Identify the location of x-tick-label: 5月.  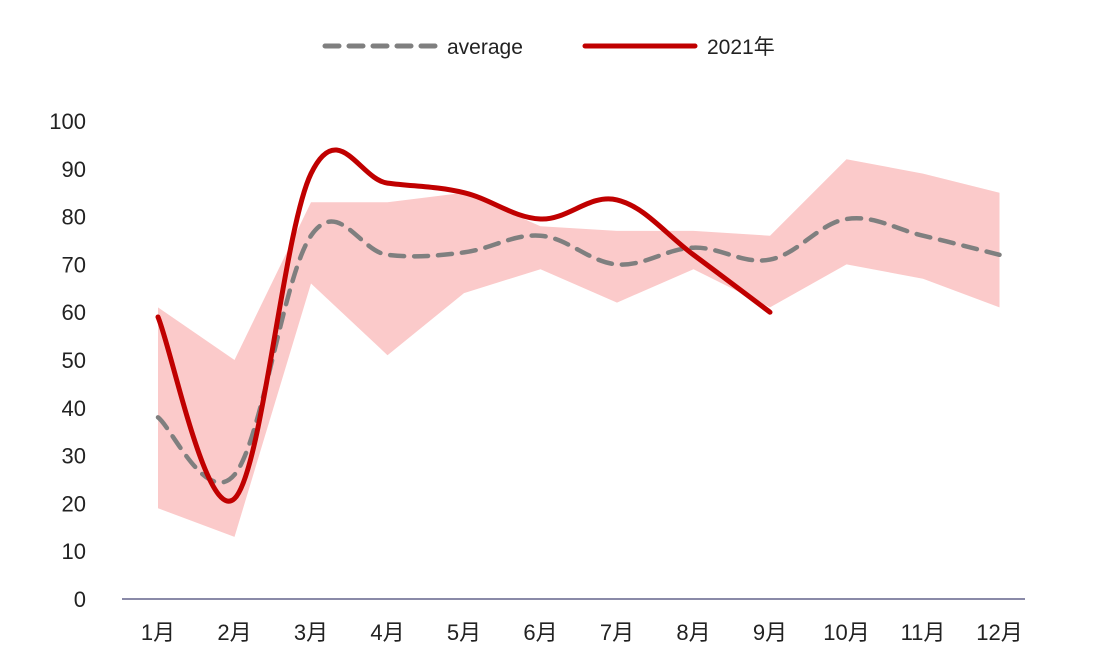
(464, 632).